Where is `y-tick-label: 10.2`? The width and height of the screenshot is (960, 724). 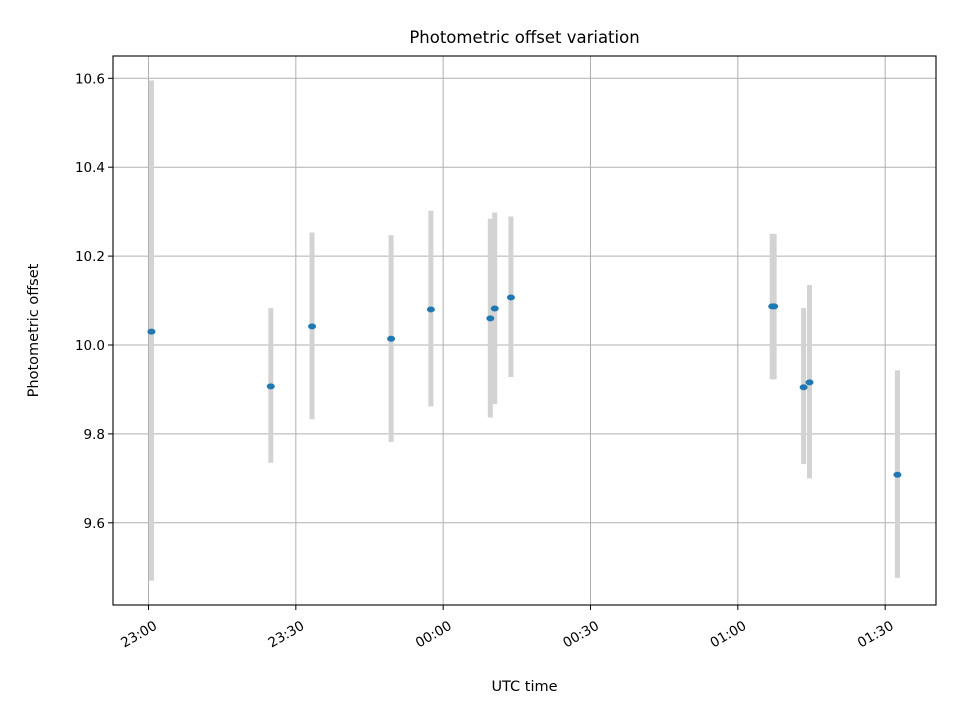 y-tick-label: 10.2 is located at coordinates (90, 257).